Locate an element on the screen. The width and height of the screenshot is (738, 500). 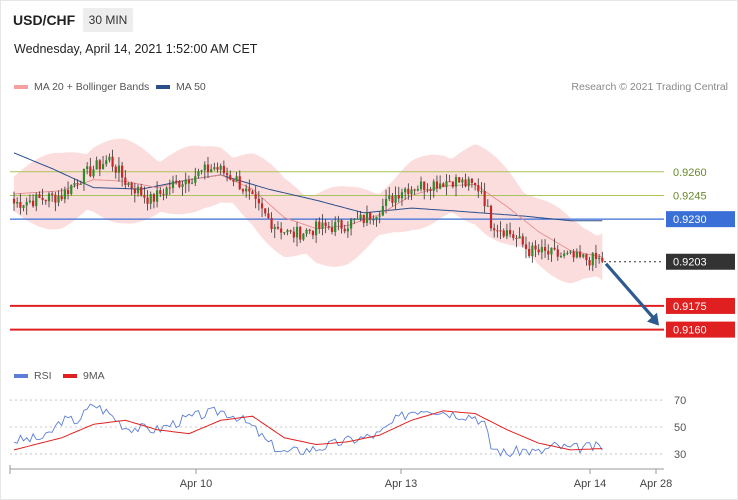
x-tick-label: Apr 28 is located at coordinates (656, 484).